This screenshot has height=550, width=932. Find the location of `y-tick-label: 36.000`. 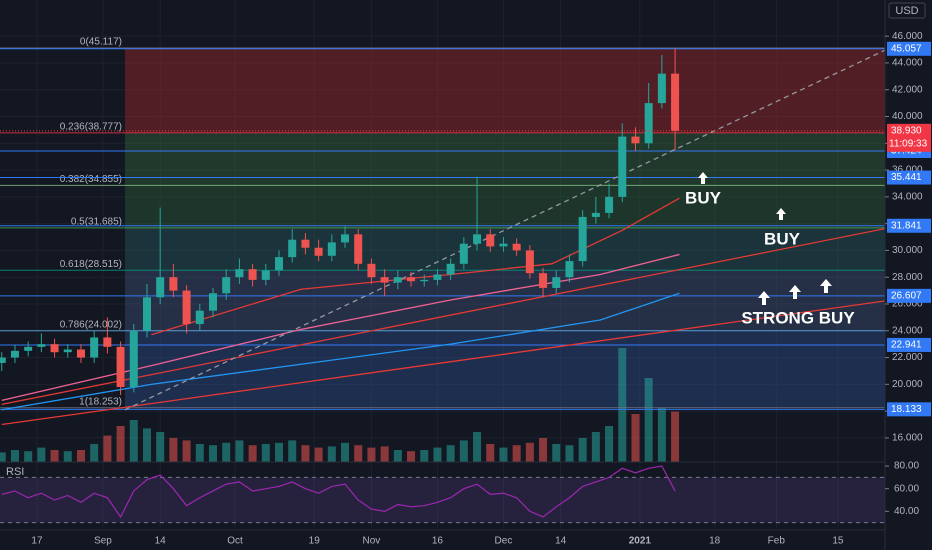

y-tick-label: 36.000 is located at coordinates (907, 170).